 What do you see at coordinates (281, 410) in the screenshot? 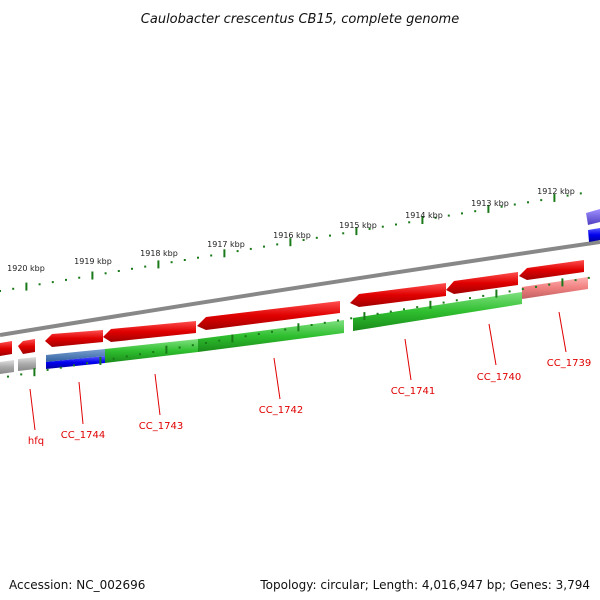
I see `gene-label-cc1742: CC_1742` at bounding box center [281, 410].